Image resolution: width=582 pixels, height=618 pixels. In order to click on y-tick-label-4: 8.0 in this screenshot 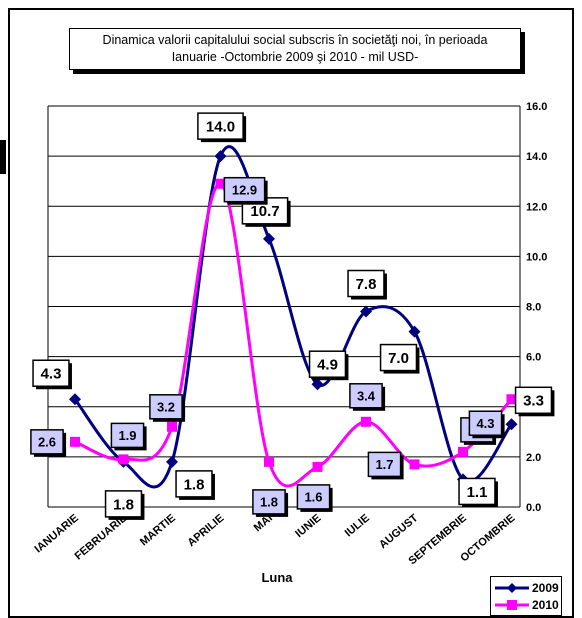, I will do `click(533, 308)`.